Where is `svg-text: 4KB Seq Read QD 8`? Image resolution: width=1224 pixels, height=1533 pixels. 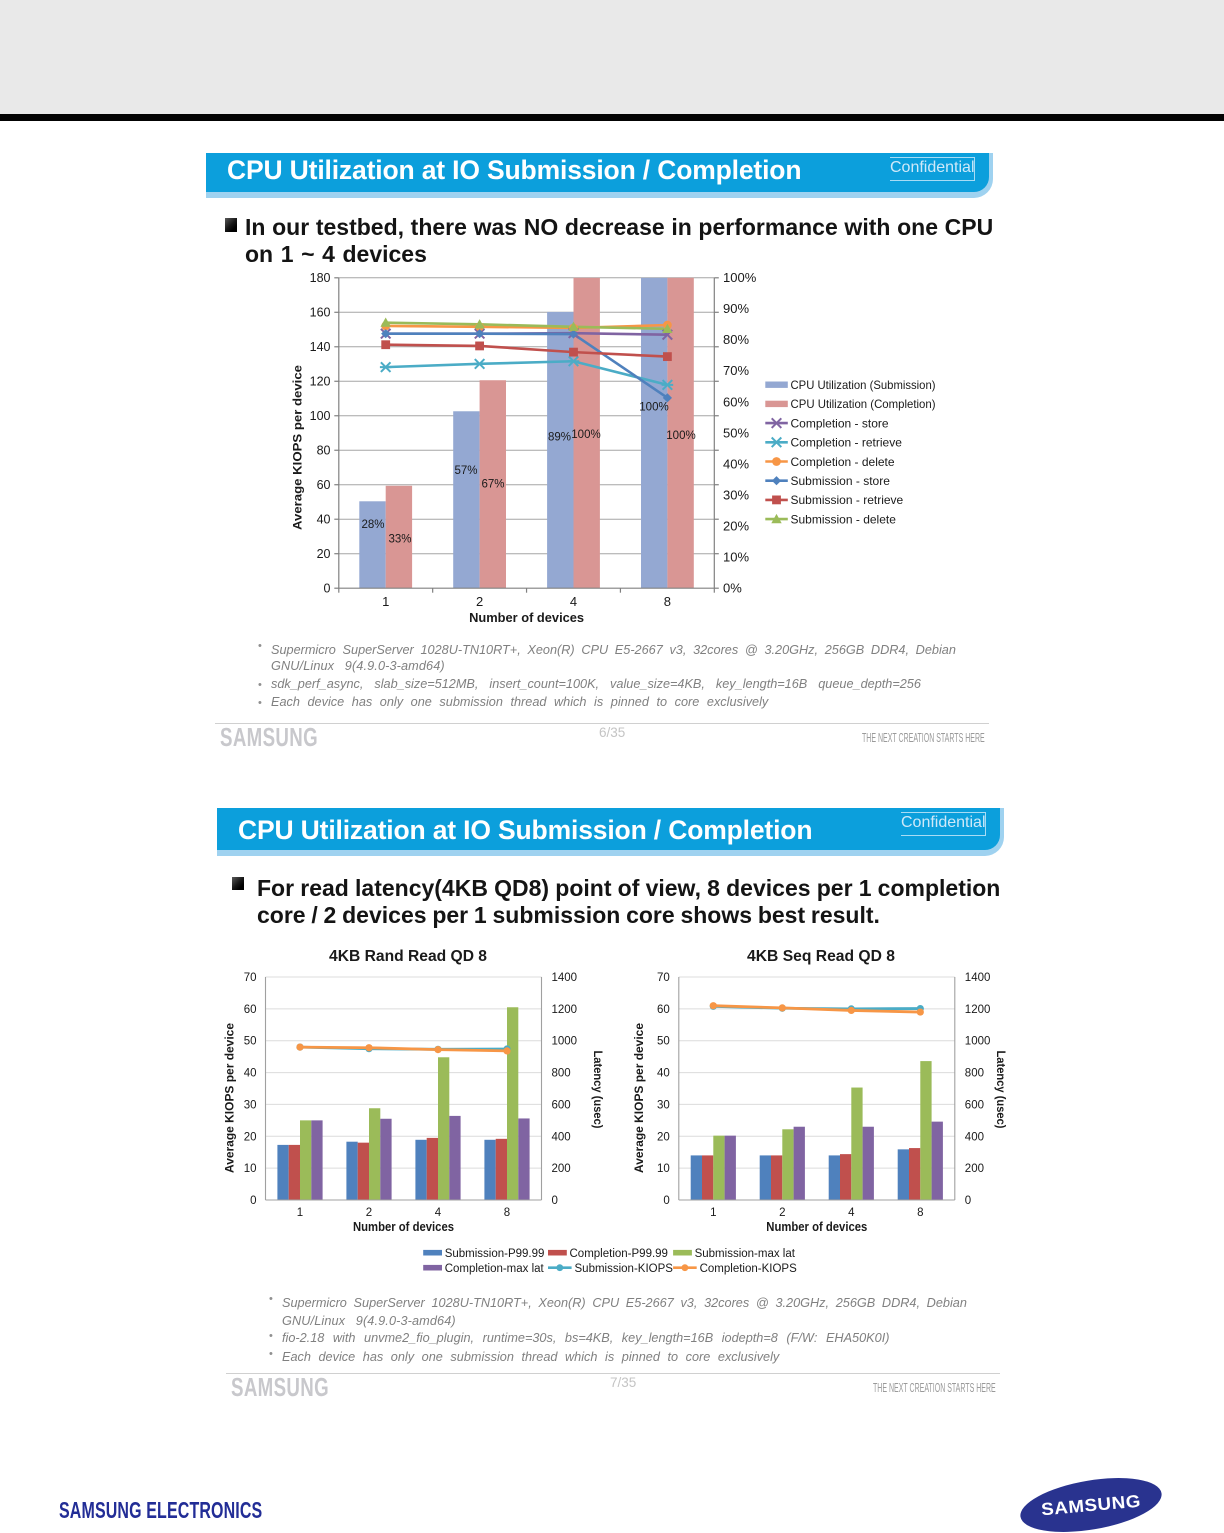 svg-text: 4KB Seq Read QD 8 is located at coordinates (821, 956).